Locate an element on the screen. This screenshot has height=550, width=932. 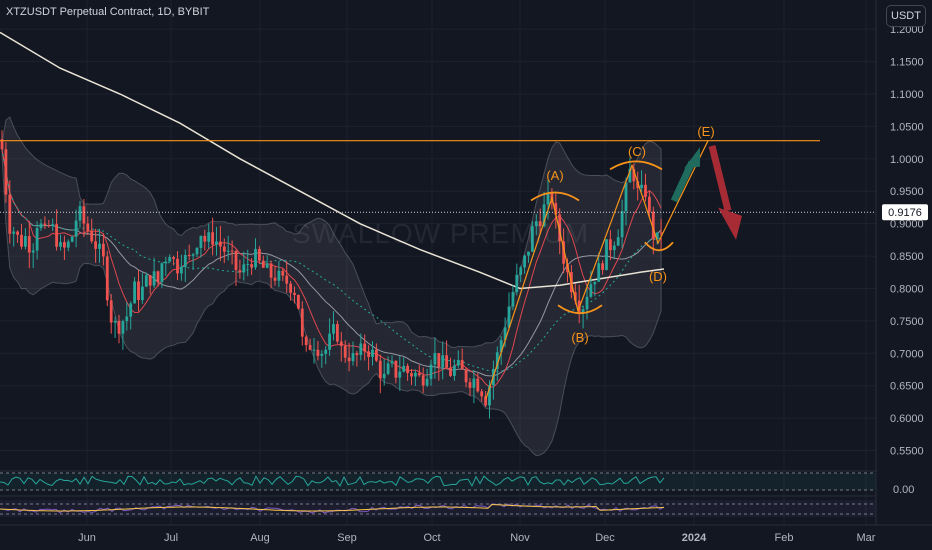
rsi-ma-line is located at coordinates (332, 507).